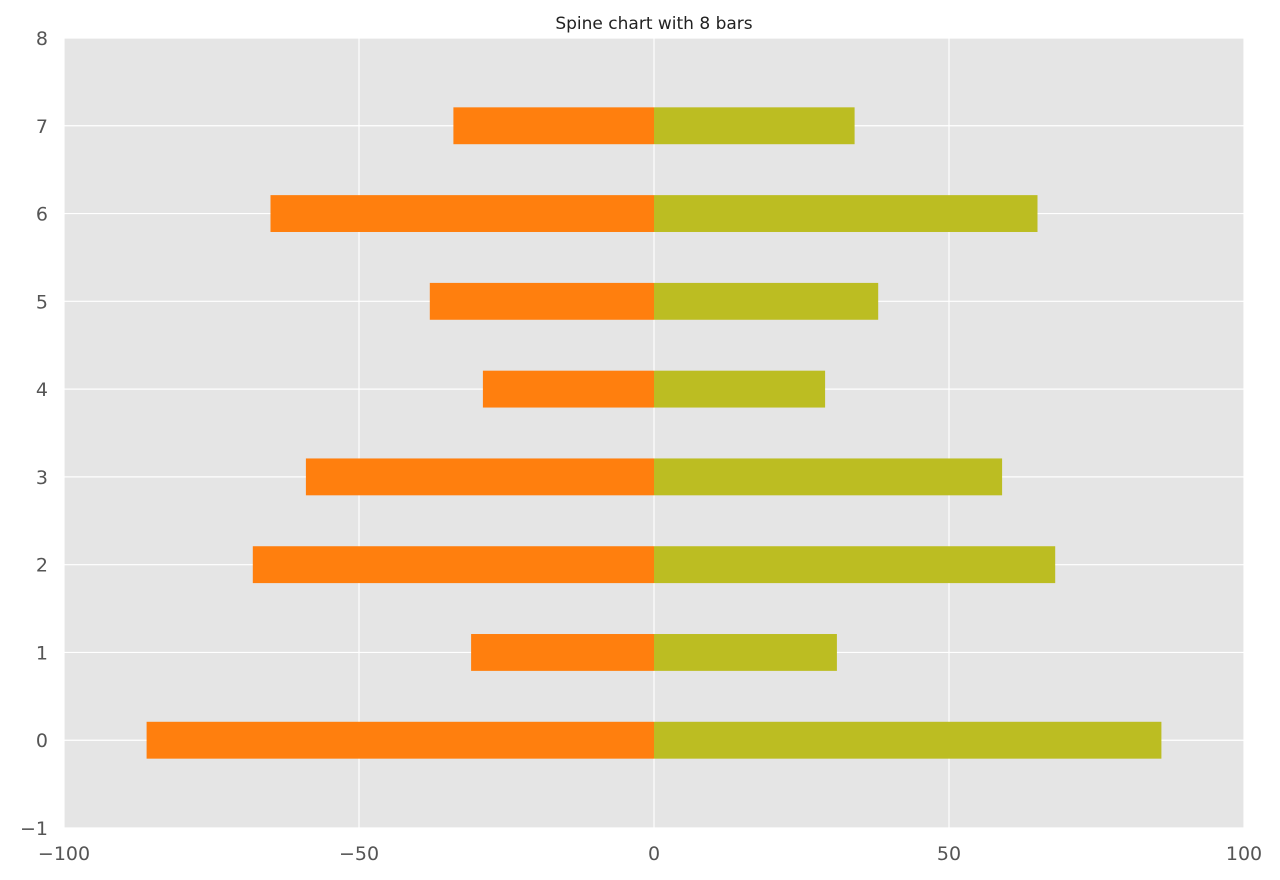  Describe the element at coordinates (34, 829) in the screenshot. I see `y-tick-label: −1` at that location.